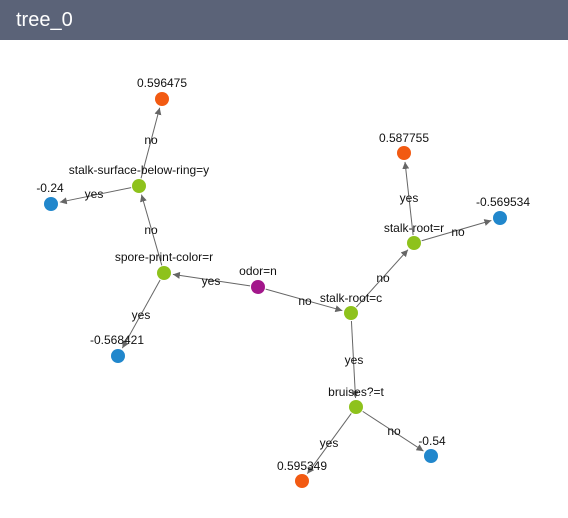 The height and width of the screenshot is (518, 568). What do you see at coordinates (117, 340) in the screenshot?
I see `leaf-value-label: -0.568421` at bounding box center [117, 340].